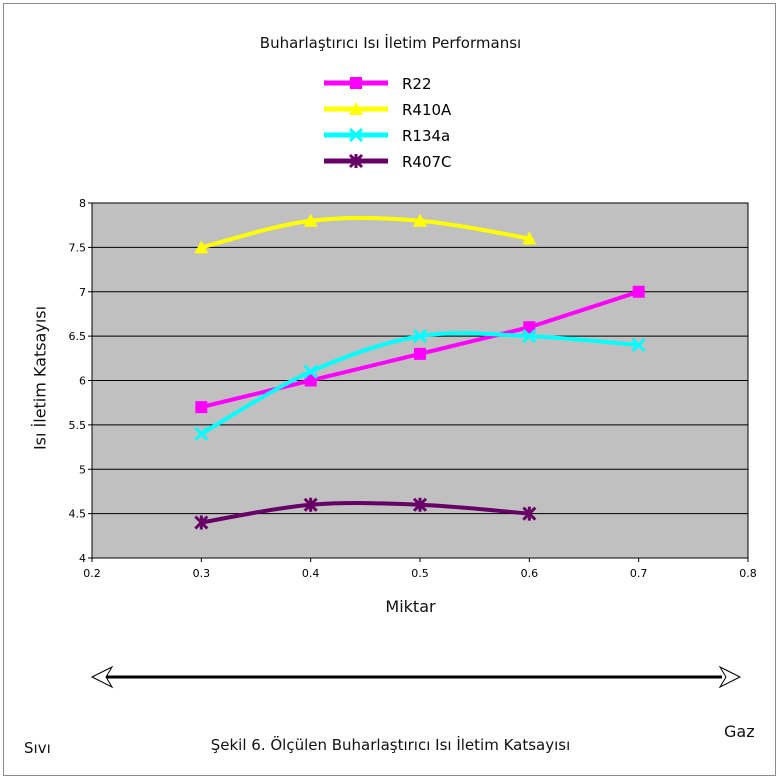  I want to click on x-tick-label: 0.5, so click(420, 573).